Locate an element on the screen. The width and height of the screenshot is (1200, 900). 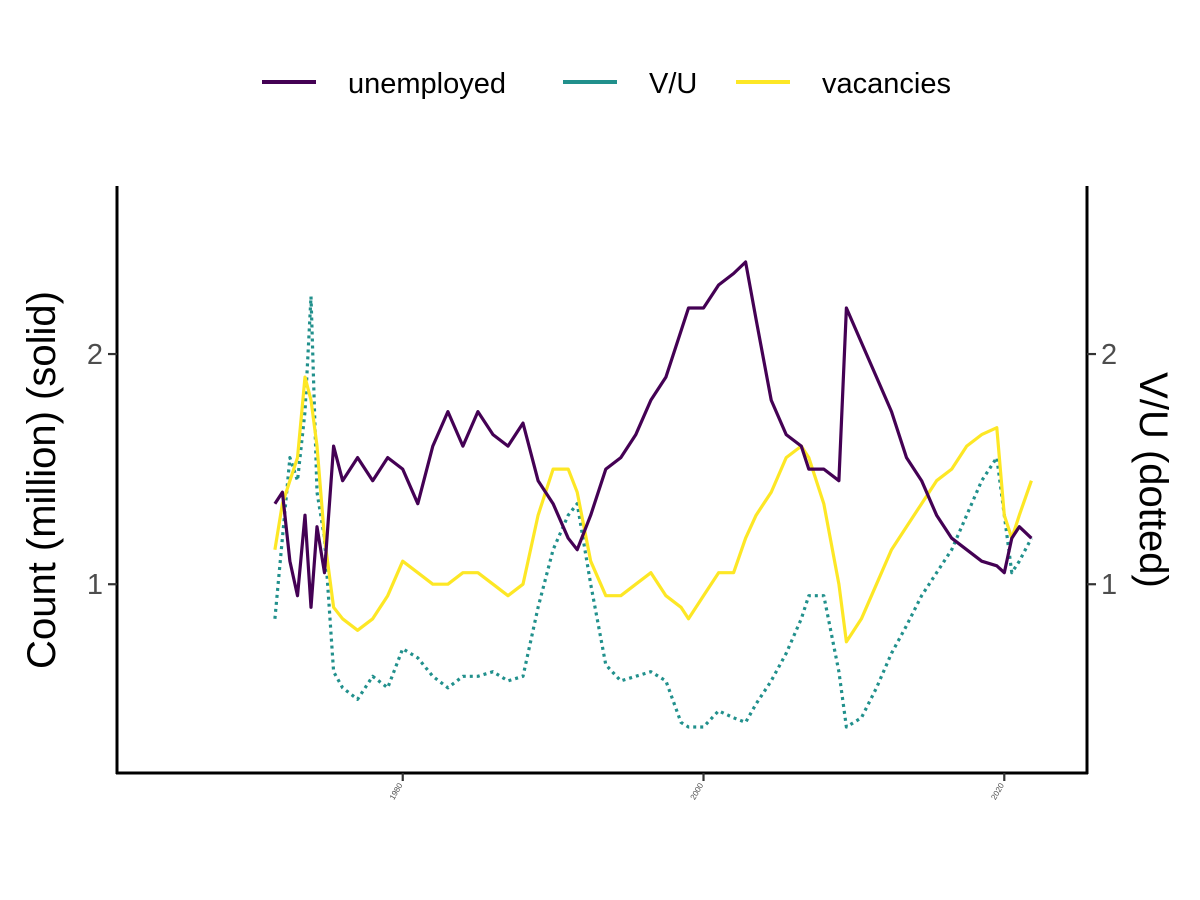
legend-label-unemployed: unemployed is located at coordinates (427, 84).